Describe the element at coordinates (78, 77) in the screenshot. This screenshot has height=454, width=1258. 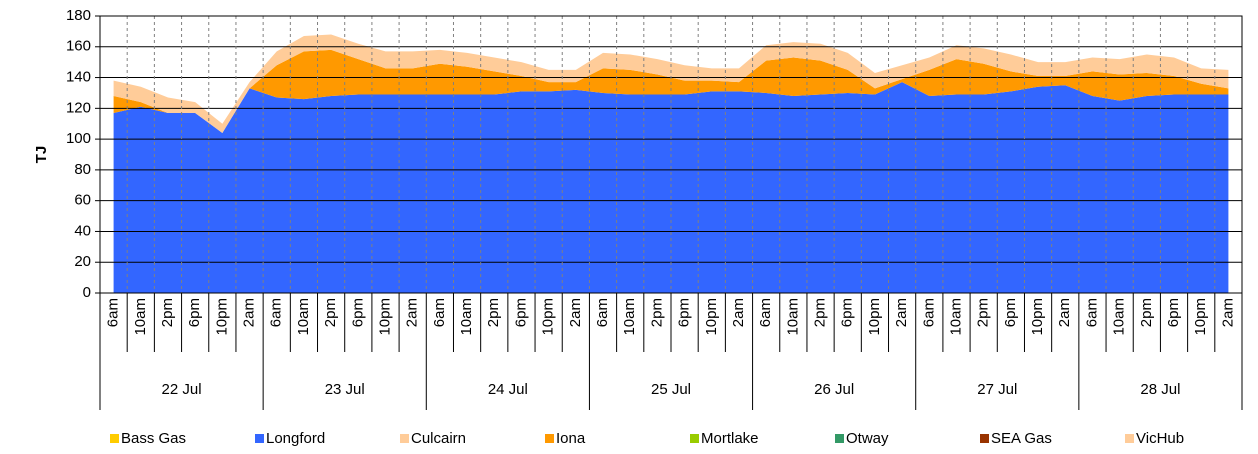
I see `y-tick-label: 140` at that location.